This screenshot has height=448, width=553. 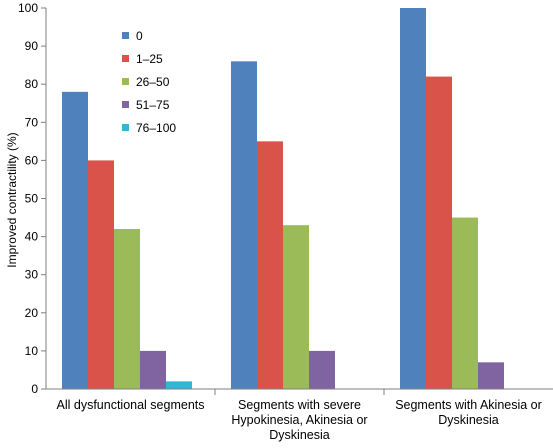 I want to click on legend-label: 0, so click(x=139, y=36).